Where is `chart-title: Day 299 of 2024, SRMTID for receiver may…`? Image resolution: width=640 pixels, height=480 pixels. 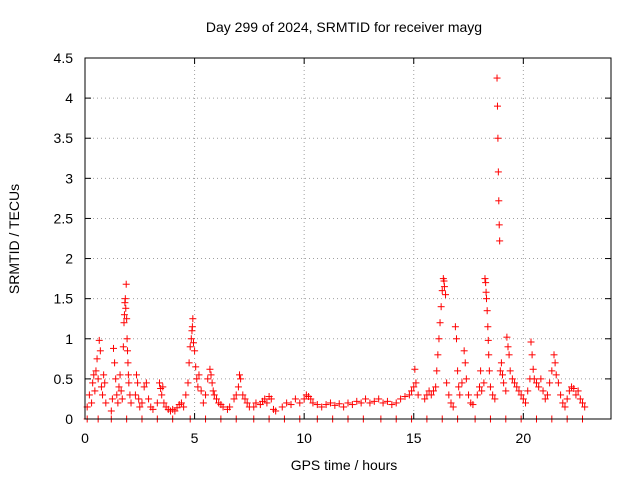 chart-title: Day 299 of 2024, SRMTID for receiver may… is located at coordinates (344, 27).